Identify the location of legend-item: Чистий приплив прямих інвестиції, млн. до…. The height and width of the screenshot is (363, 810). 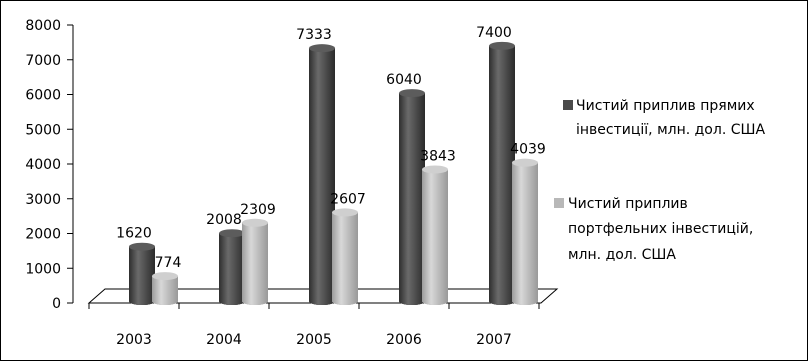
(664, 118).